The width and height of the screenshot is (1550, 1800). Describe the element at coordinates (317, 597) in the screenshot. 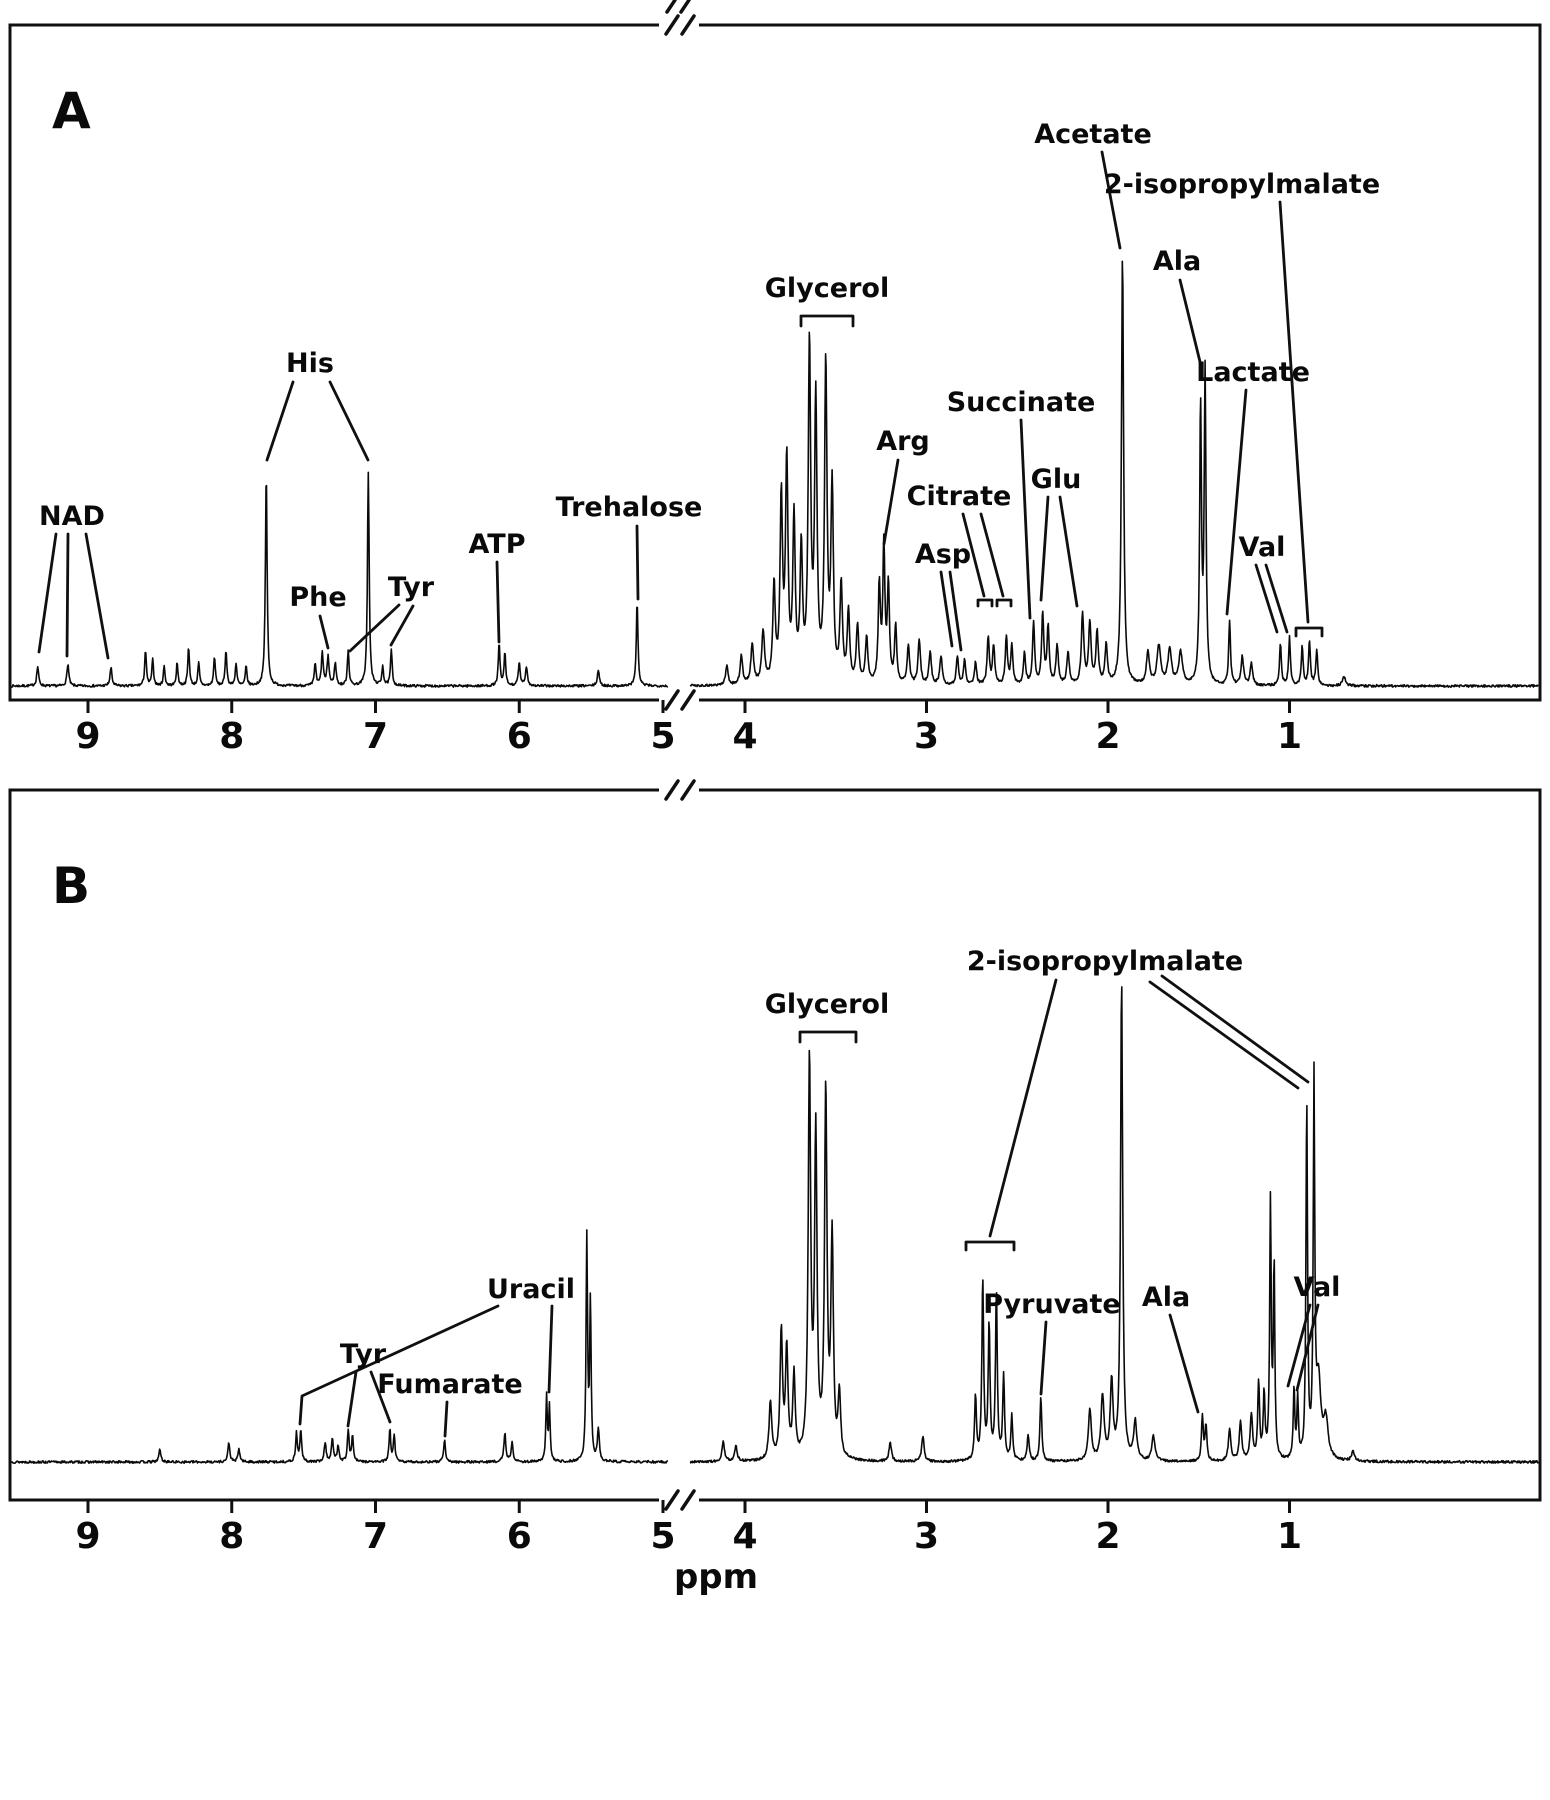

I see `peak-label: Phe` at that location.